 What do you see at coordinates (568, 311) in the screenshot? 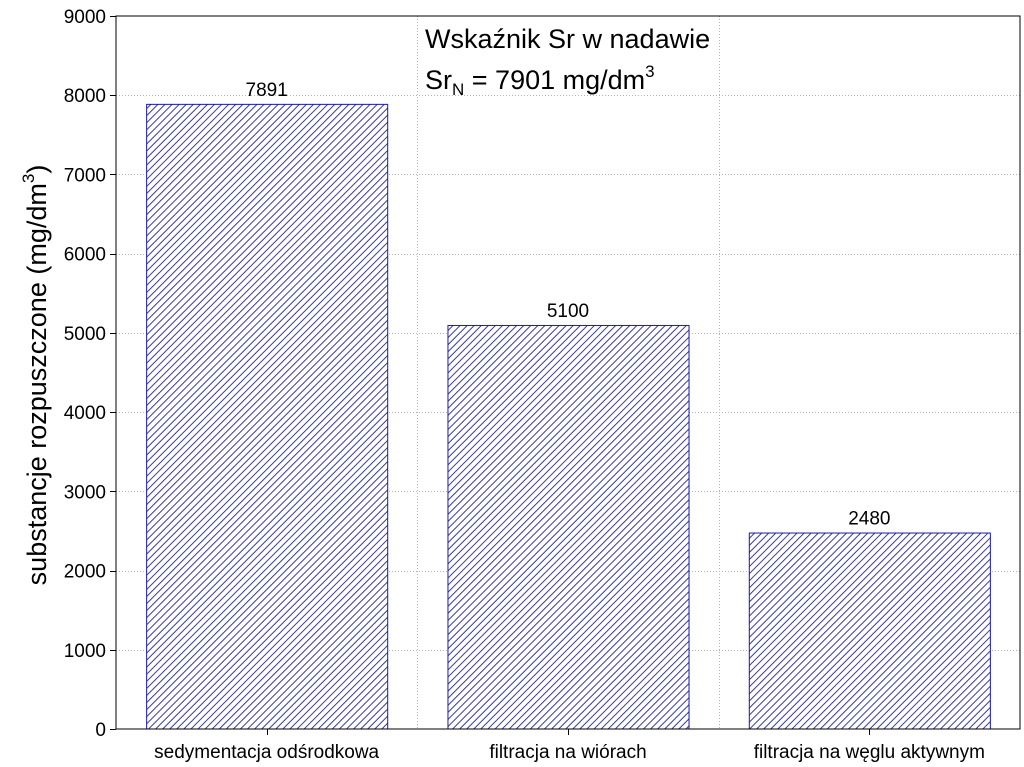
I see `bar-value-label: 5100` at bounding box center [568, 311].